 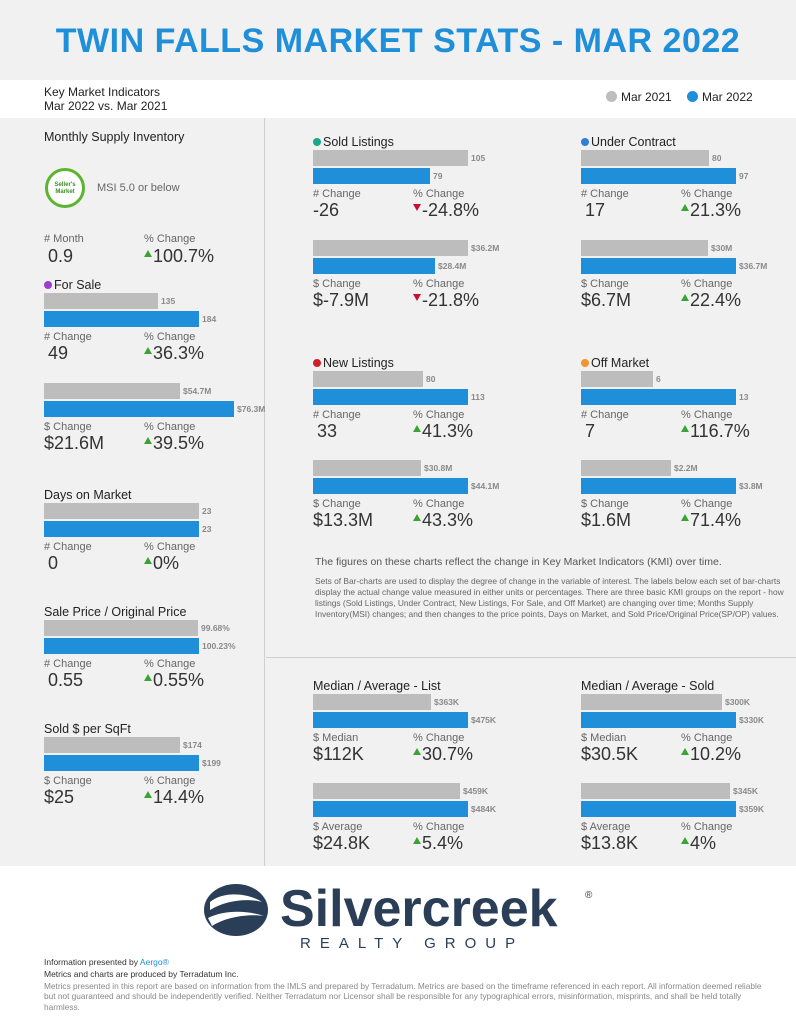 I want to click on bar-value-label: 105, so click(x=478, y=158).